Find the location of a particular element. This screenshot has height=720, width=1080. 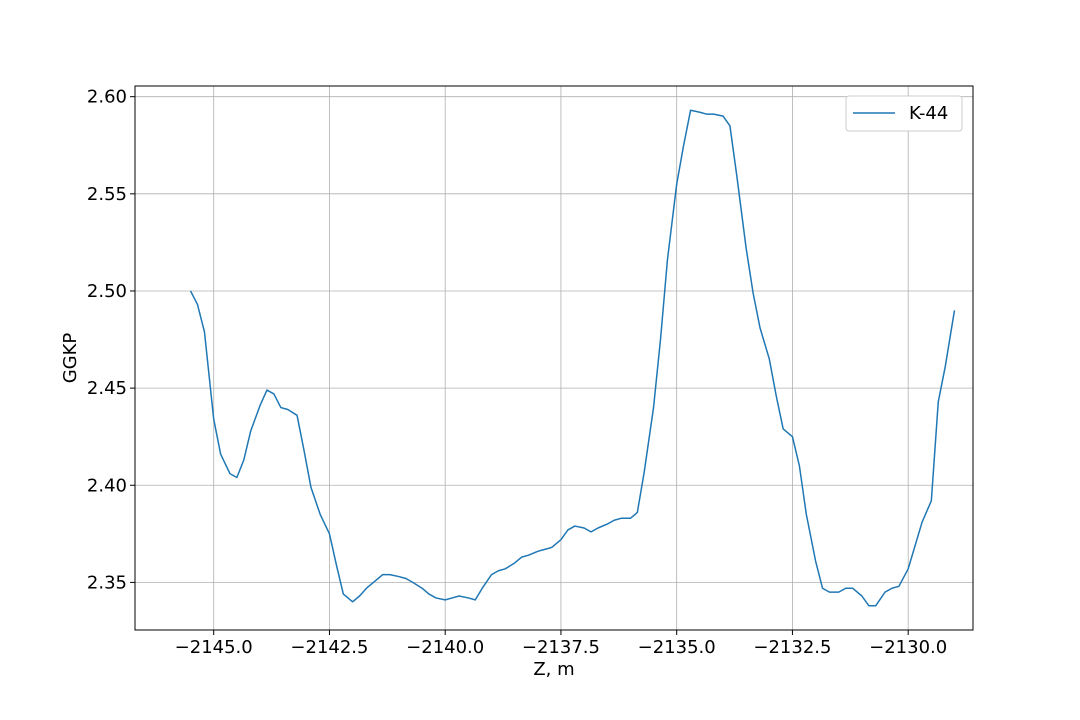

x-tick-label: −2135.0 is located at coordinates (677, 647).